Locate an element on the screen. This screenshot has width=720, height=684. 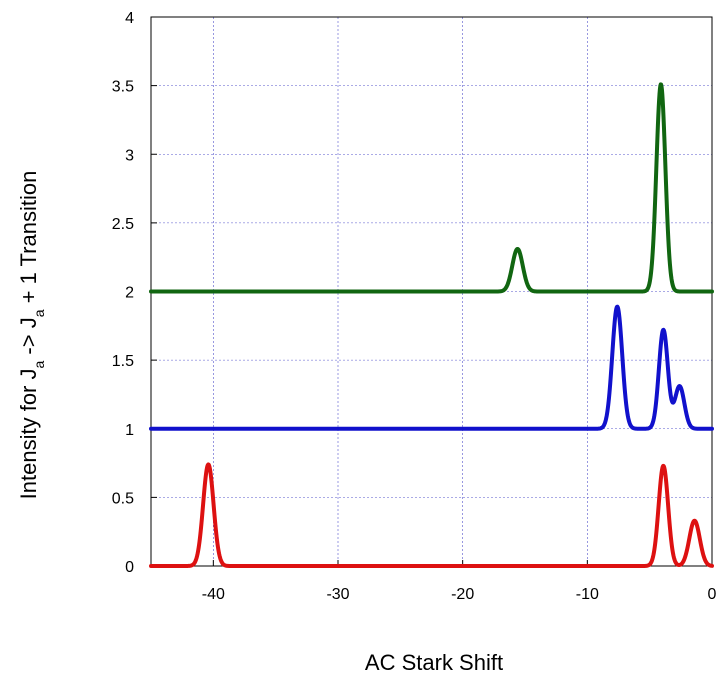
y-axis-title-part3: + 1 Transition is located at coordinates (28, 240).